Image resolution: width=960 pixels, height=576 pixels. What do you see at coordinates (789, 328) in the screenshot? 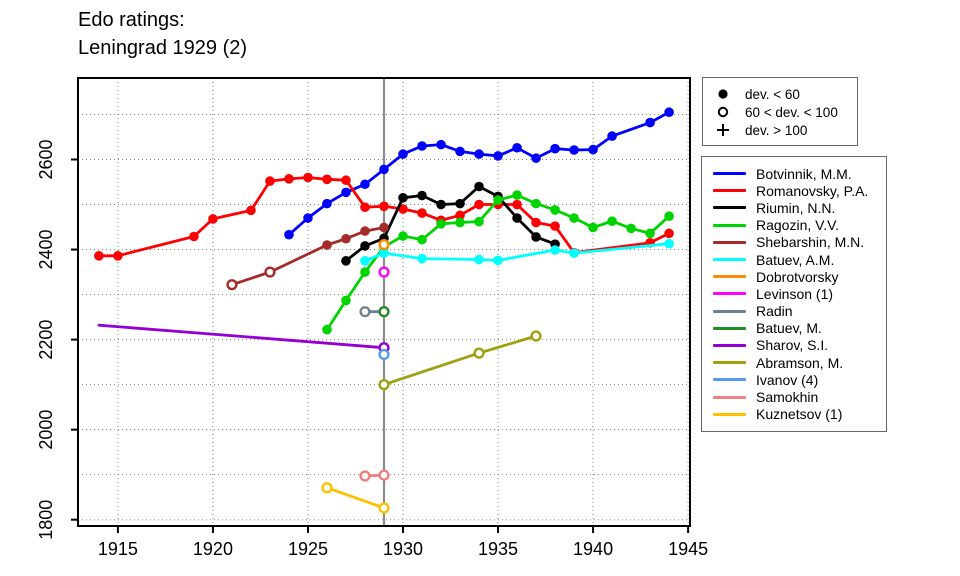
I see `legend-label: Batuev, M.` at bounding box center [789, 328].